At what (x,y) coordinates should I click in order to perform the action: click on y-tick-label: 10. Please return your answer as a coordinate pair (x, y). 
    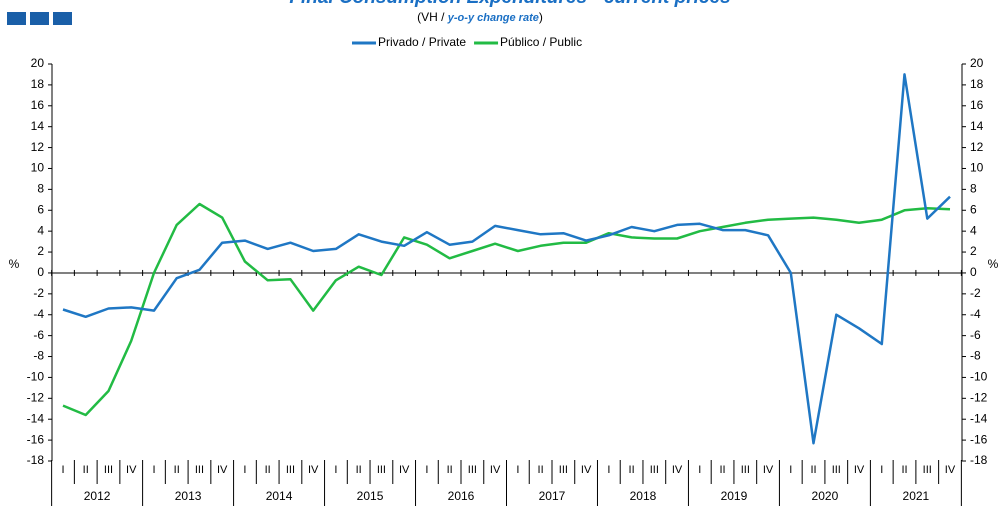
    Looking at the image, I should click on (38, 168).